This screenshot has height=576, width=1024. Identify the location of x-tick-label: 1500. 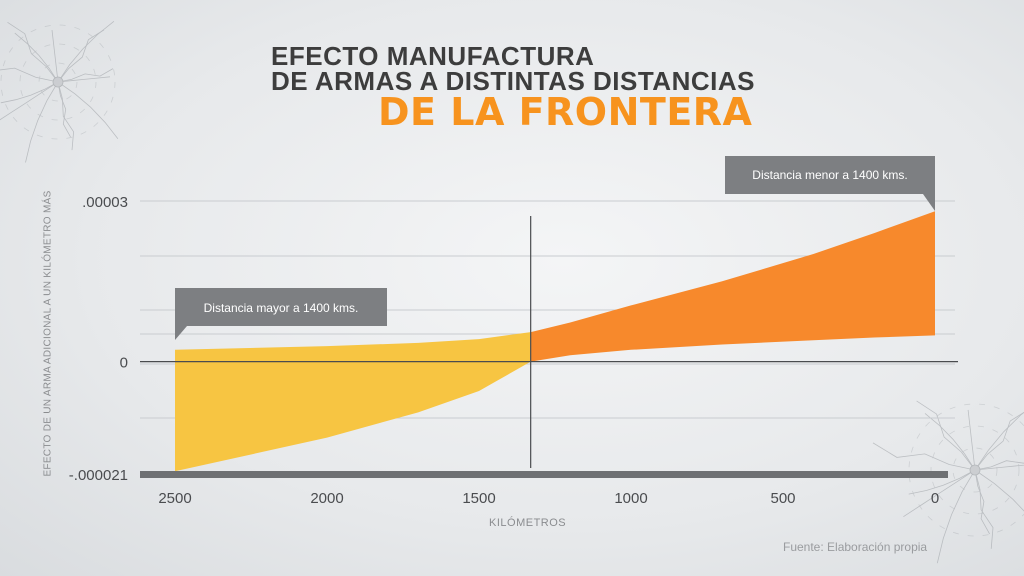
(478, 498).